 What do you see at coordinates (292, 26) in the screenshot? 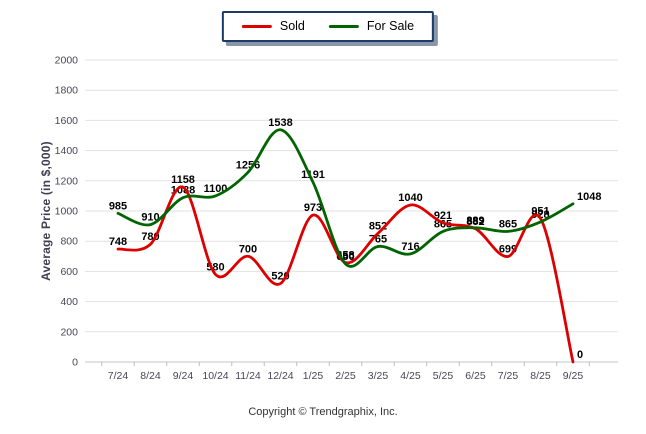
I see `legend-label: Sold` at bounding box center [292, 26].